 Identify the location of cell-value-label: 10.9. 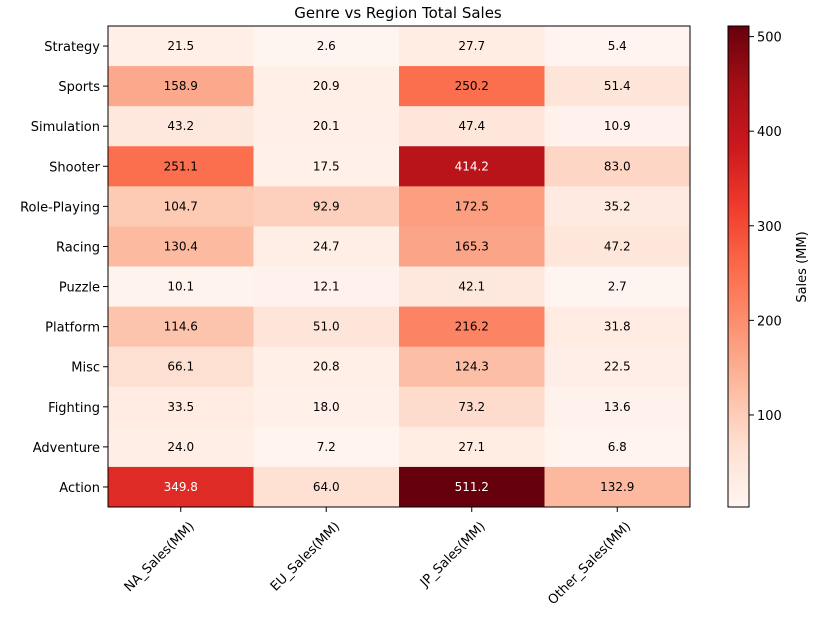
(617, 126).